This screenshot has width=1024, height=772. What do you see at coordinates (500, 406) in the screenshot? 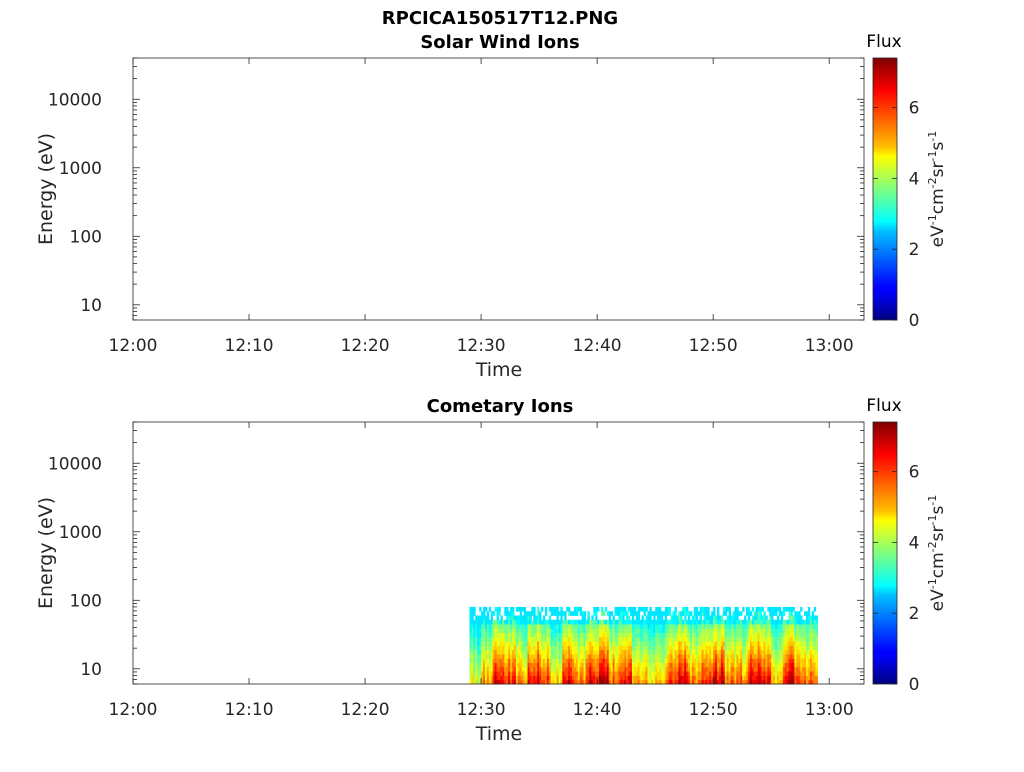
I see `panel-title: Cometary Ions` at bounding box center [500, 406].